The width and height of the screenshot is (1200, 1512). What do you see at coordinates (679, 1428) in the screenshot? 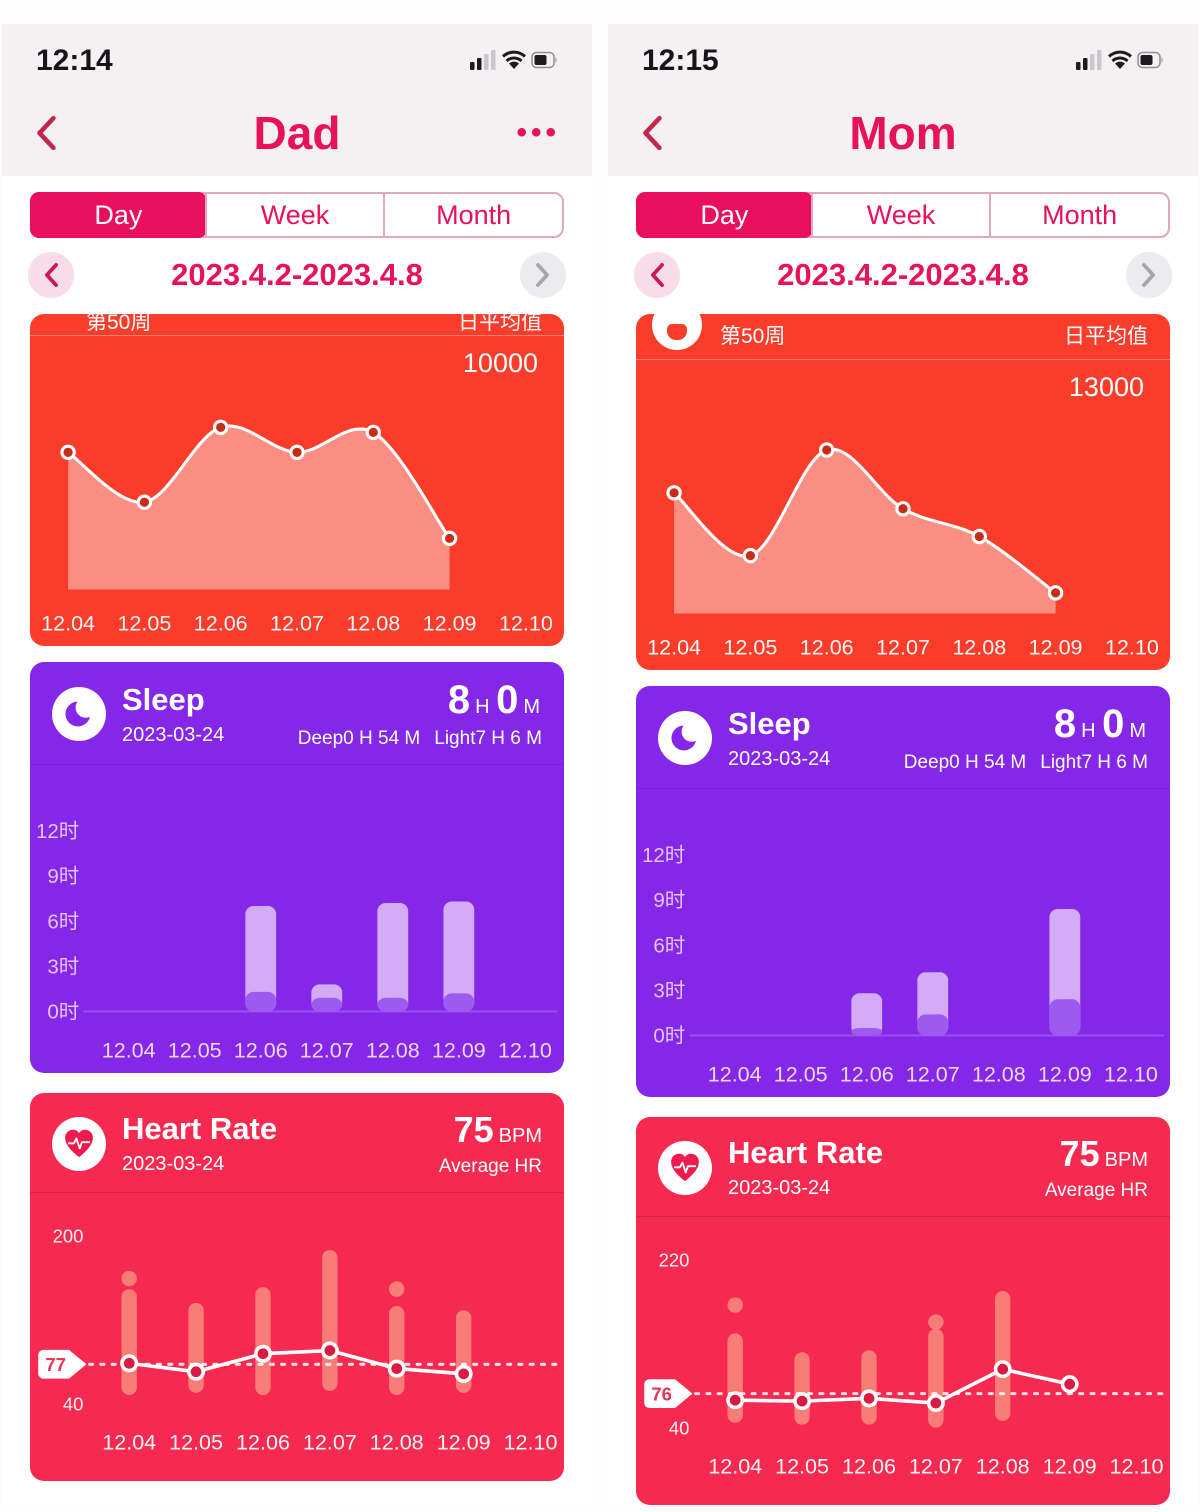
I see `svg-text: 40` at bounding box center [679, 1428].